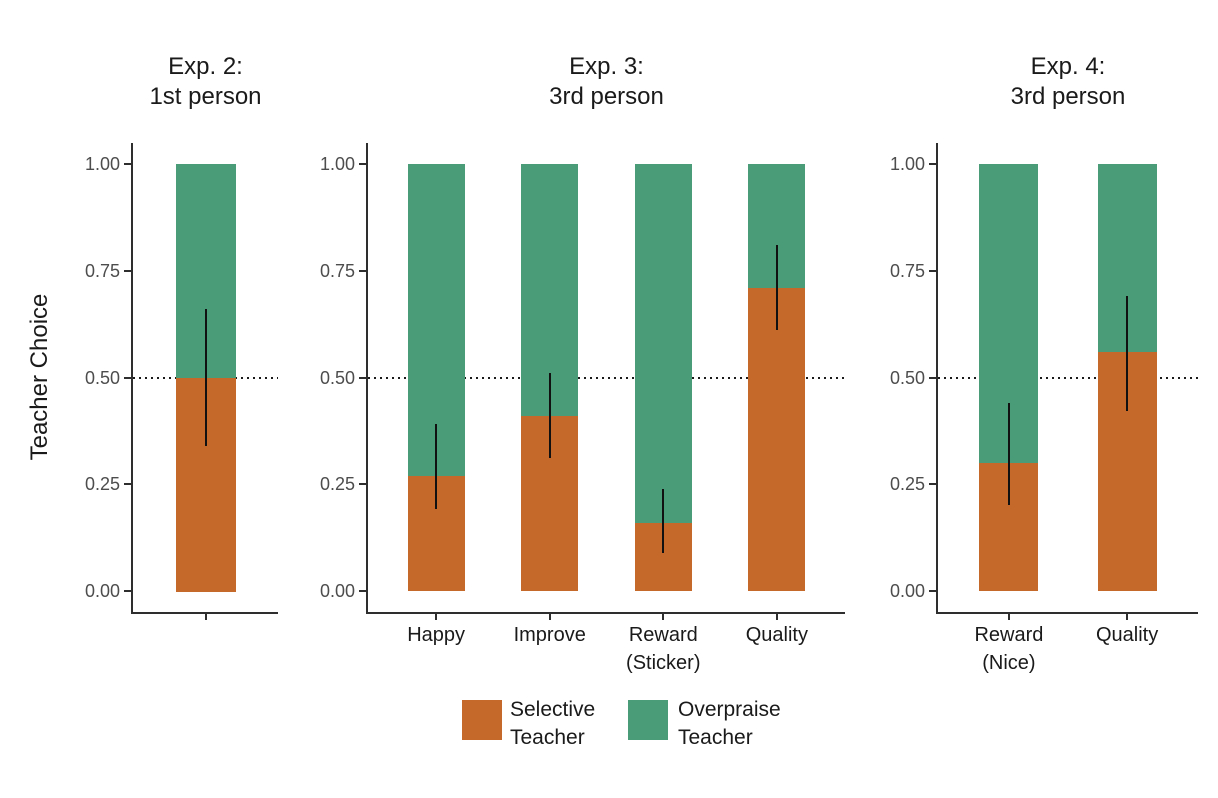 This screenshot has height=798, width=1218. What do you see at coordinates (729, 723) in the screenshot?
I see `legend-label-overpraise: Overpraise Teacher` at bounding box center [729, 723].